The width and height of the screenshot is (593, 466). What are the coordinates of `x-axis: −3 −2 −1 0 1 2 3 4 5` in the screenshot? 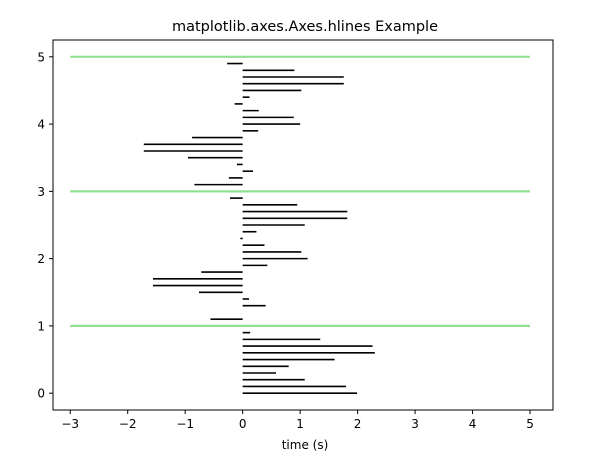 It's located at (297, 420).